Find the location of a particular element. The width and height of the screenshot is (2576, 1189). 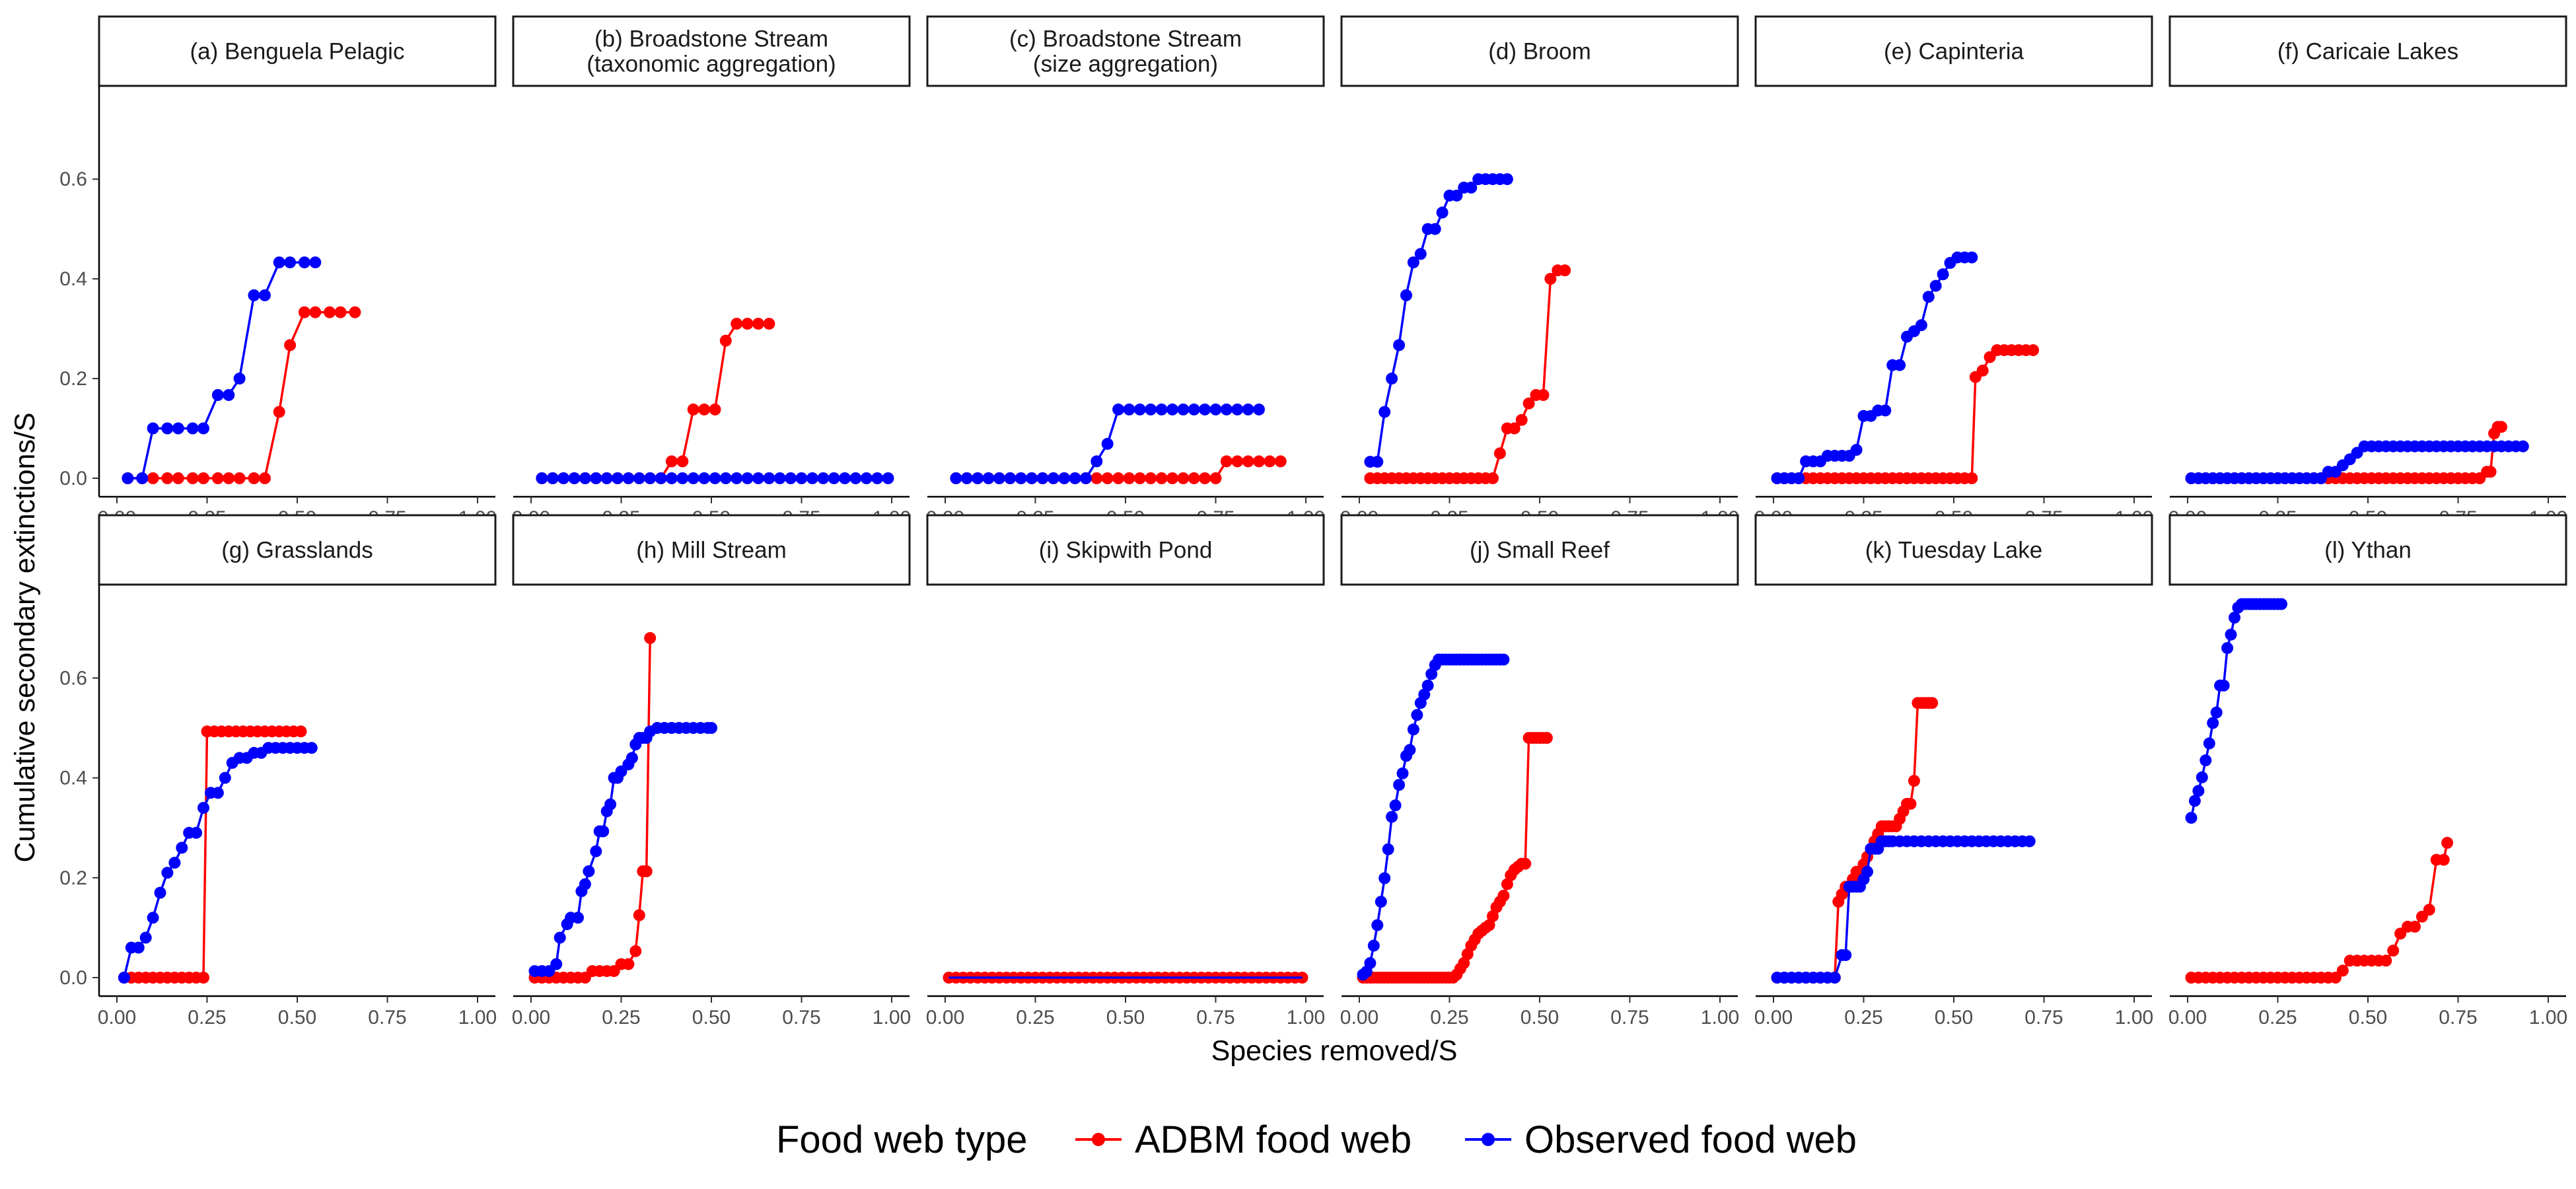

series-adbm is located at coordinates (242, 395).